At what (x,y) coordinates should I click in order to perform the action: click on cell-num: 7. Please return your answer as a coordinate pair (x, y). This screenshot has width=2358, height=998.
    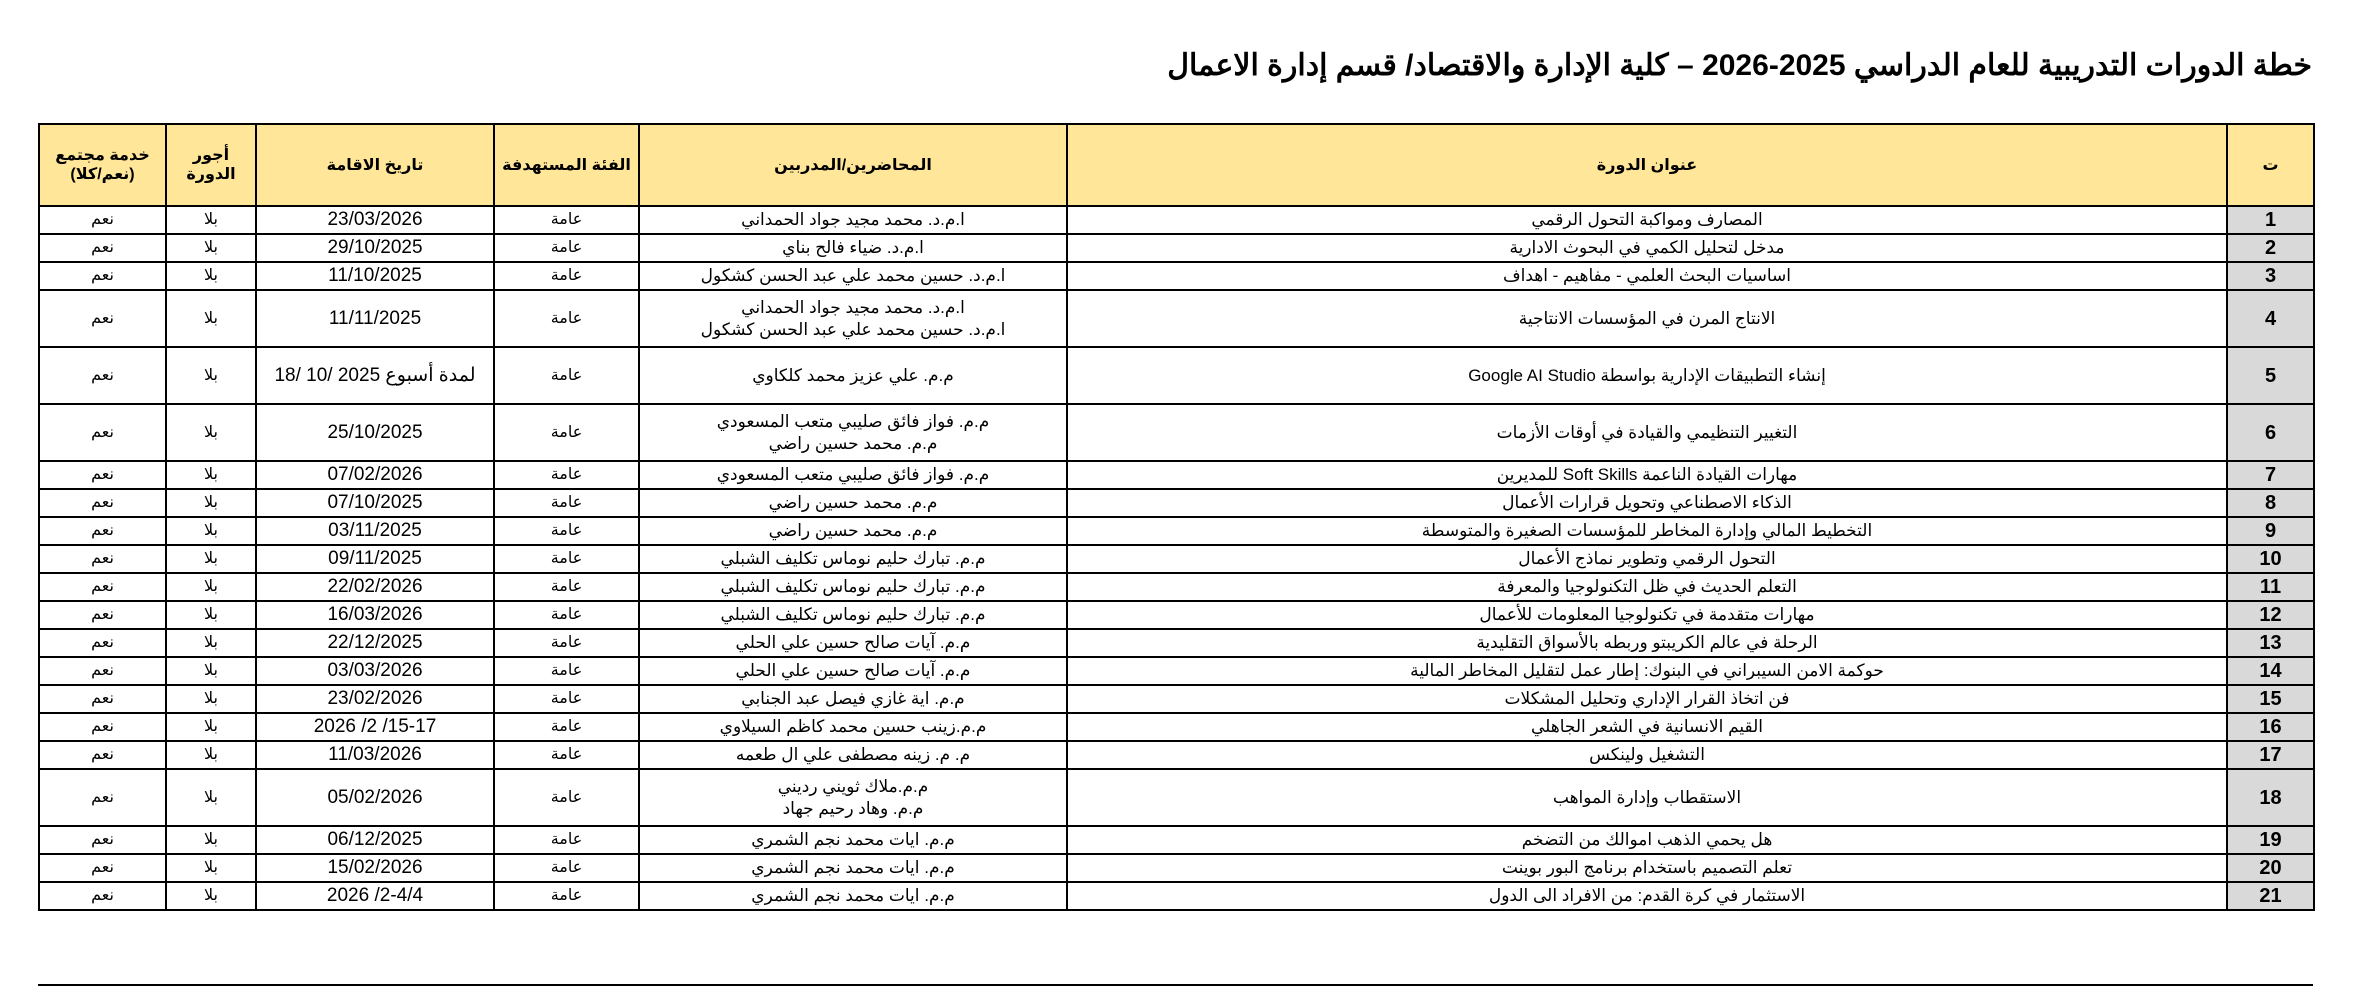
    Looking at the image, I should click on (2270, 475).